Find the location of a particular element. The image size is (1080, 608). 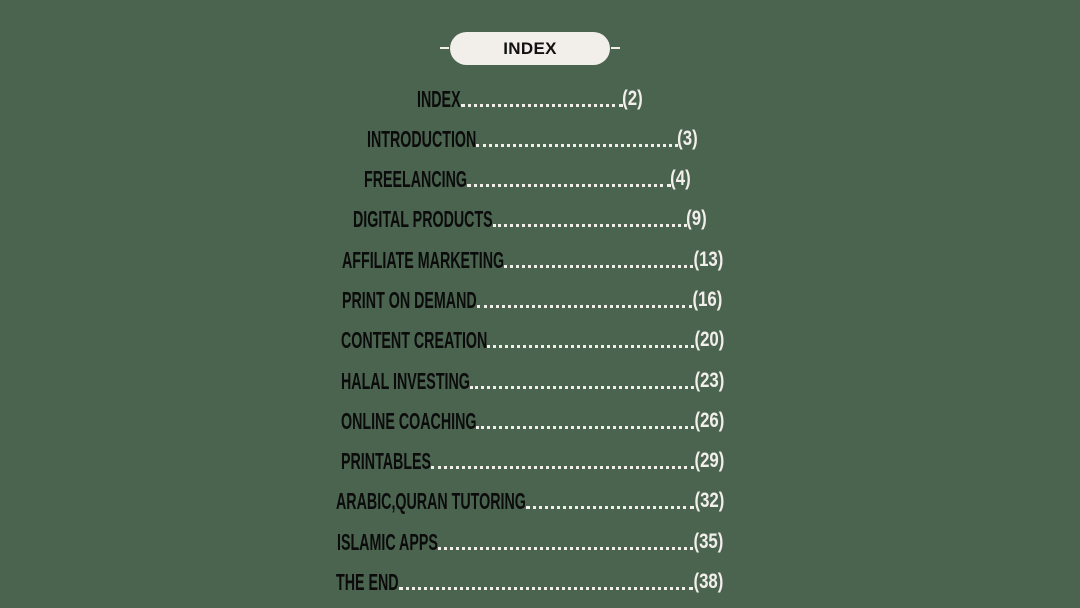

toc-entry-page: (9) is located at coordinates (696, 218).